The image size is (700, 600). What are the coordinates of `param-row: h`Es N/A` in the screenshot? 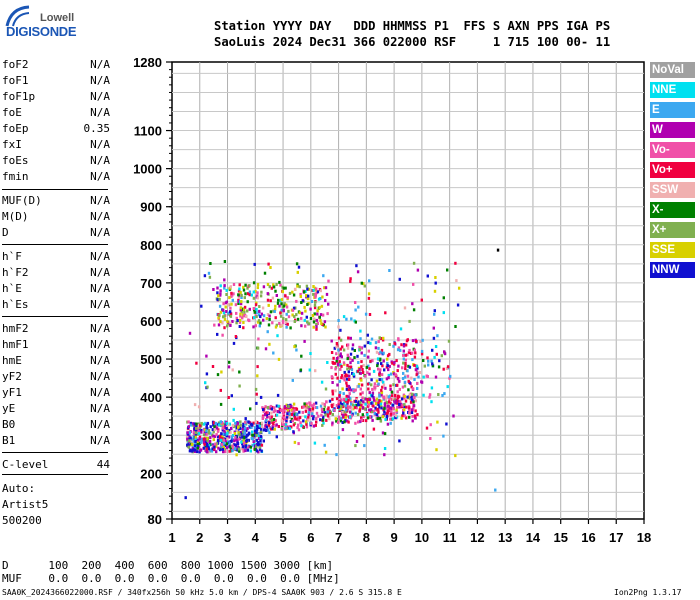 It's located at (56, 304).